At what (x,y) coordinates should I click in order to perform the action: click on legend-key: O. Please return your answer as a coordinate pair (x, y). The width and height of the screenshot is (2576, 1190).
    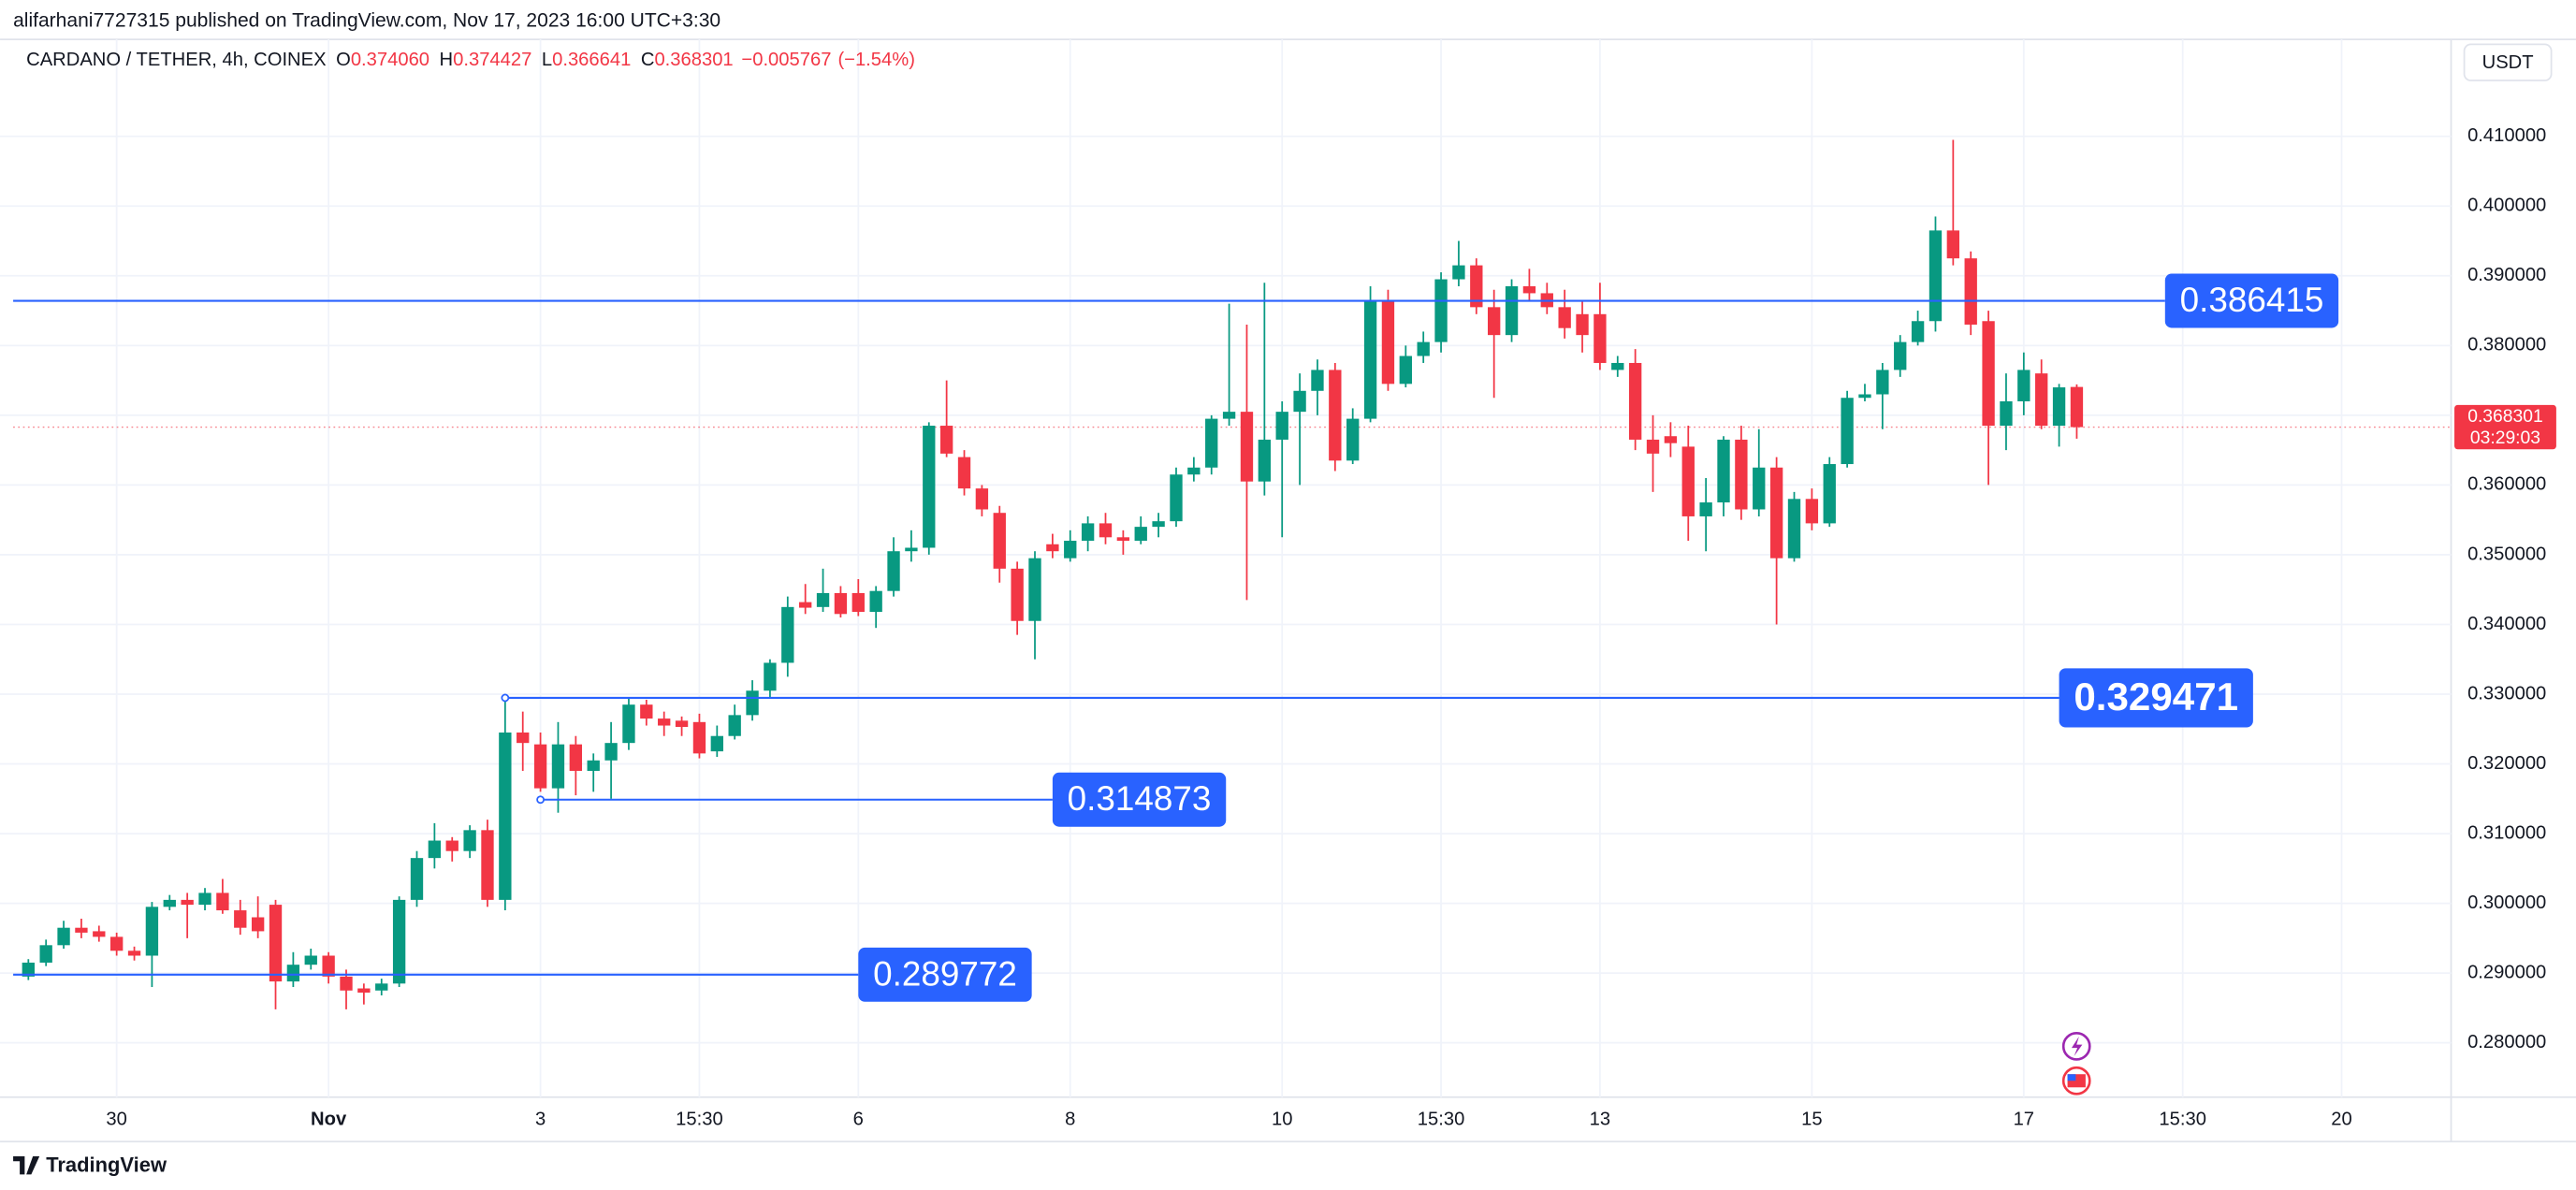
    Looking at the image, I should click on (343, 60).